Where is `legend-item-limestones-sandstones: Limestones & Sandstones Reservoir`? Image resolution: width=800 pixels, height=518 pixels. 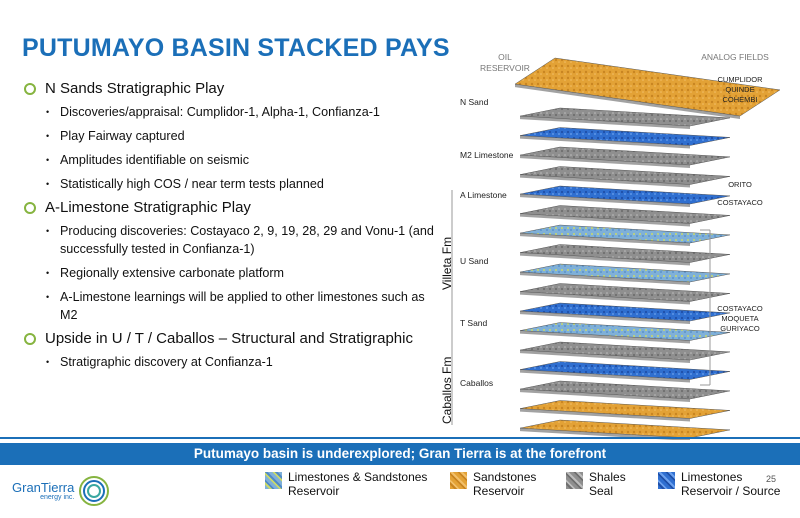
legend-item-limestones-sandstones: Limestones & Sandstones Reservoir is located at coordinates (346, 484).